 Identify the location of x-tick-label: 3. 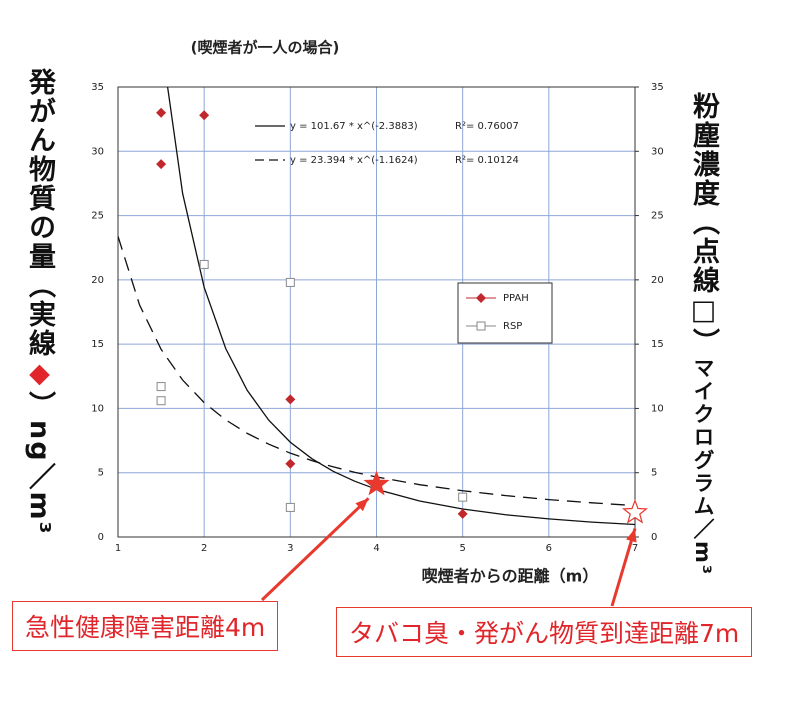
(290, 548).